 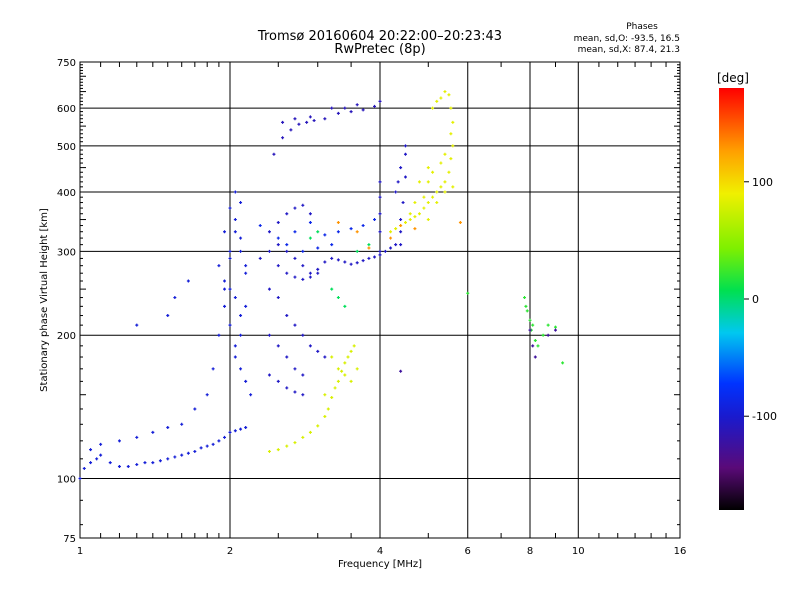 I want to click on colorbar-label: [deg], so click(x=733, y=78).